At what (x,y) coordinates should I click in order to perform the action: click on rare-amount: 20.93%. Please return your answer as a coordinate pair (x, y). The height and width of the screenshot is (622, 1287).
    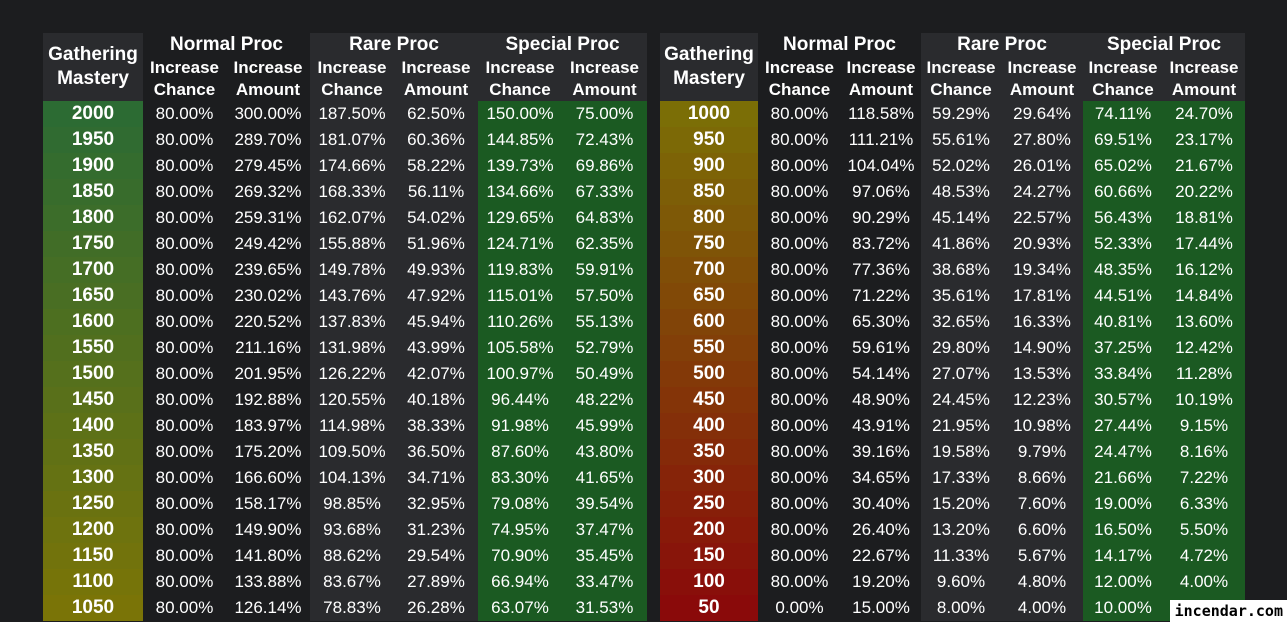
    Looking at the image, I should click on (1042, 244).